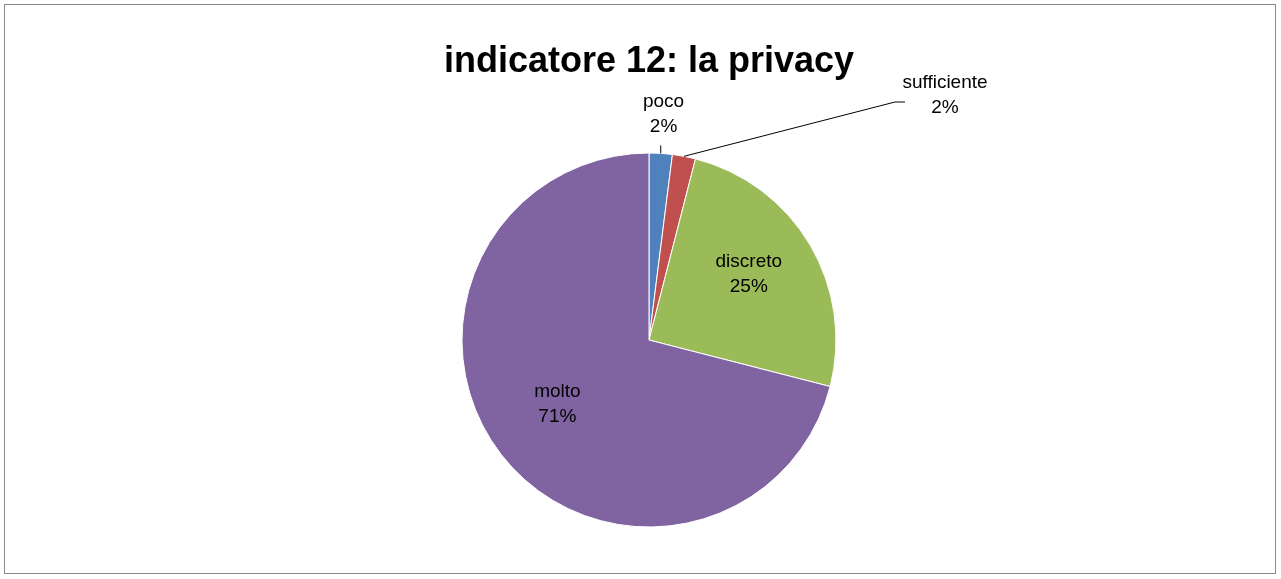  Describe the element at coordinates (649, 59) in the screenshot. I see `chart-title: indicatore 12: la privacy` at that location.